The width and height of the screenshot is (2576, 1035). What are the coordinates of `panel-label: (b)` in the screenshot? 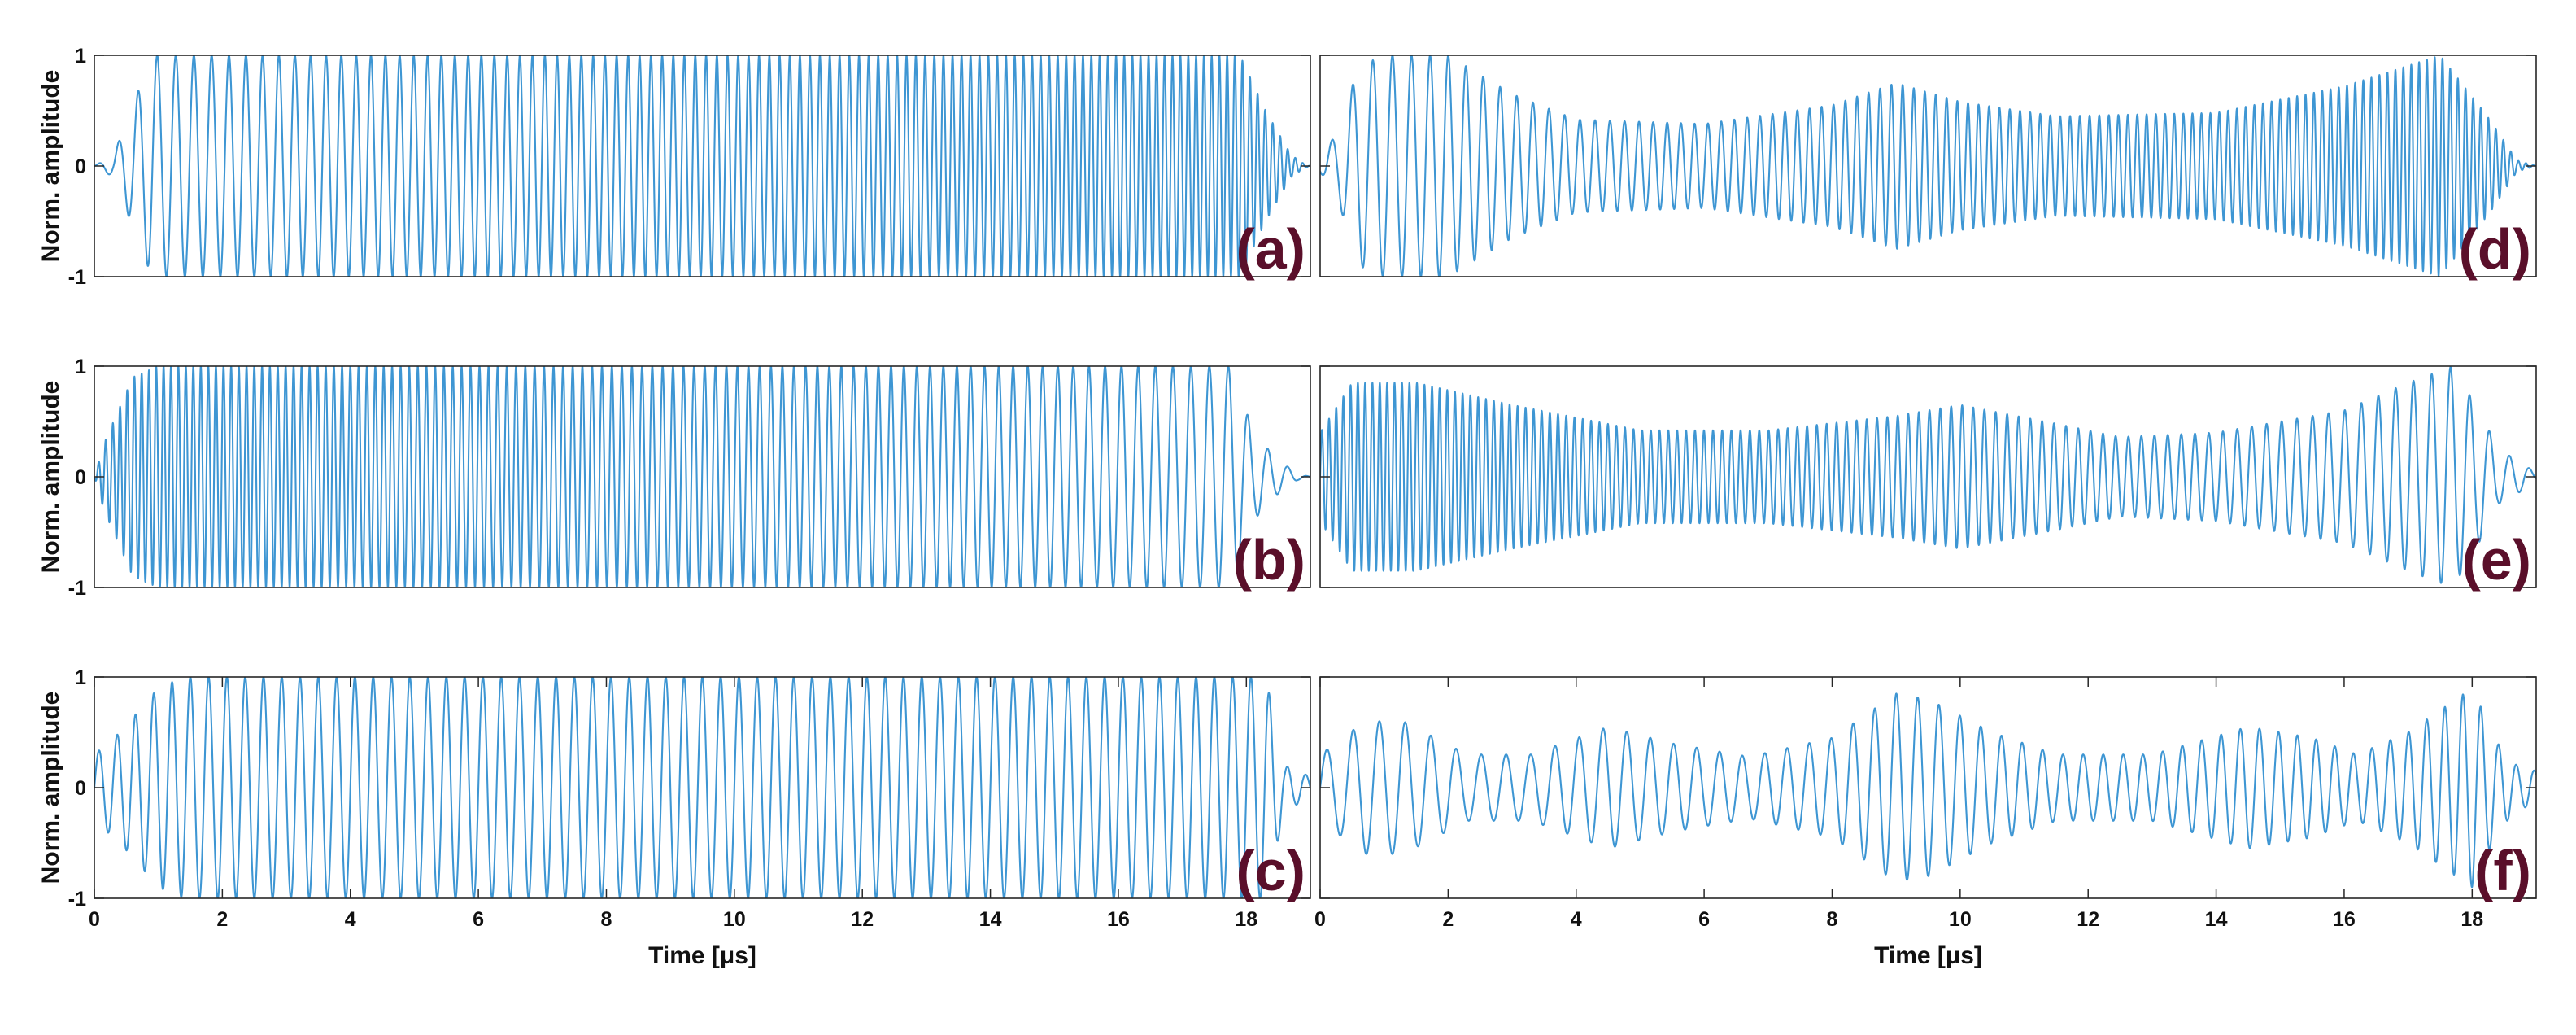 It's located at (1269, 560).